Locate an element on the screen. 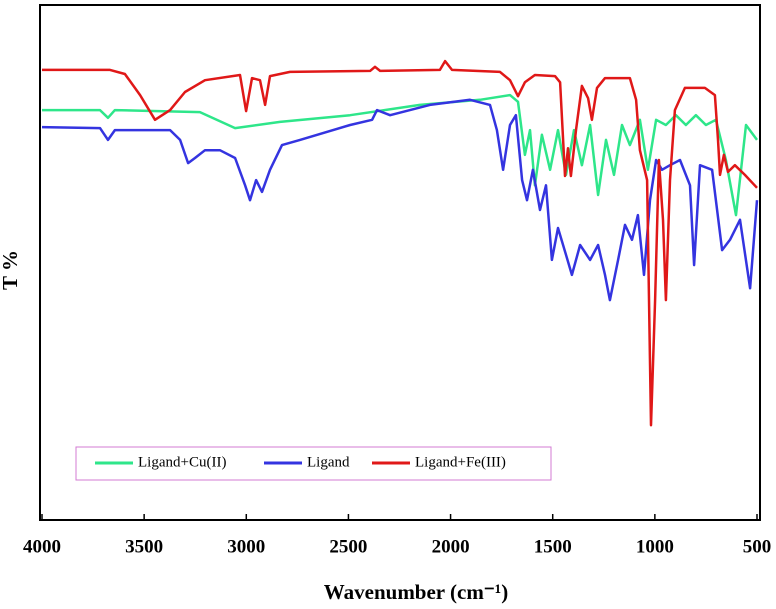 This screenshot has width=776, height=609. legend-label: Ligand+Fe(III) is located at coordinates (460, 462).